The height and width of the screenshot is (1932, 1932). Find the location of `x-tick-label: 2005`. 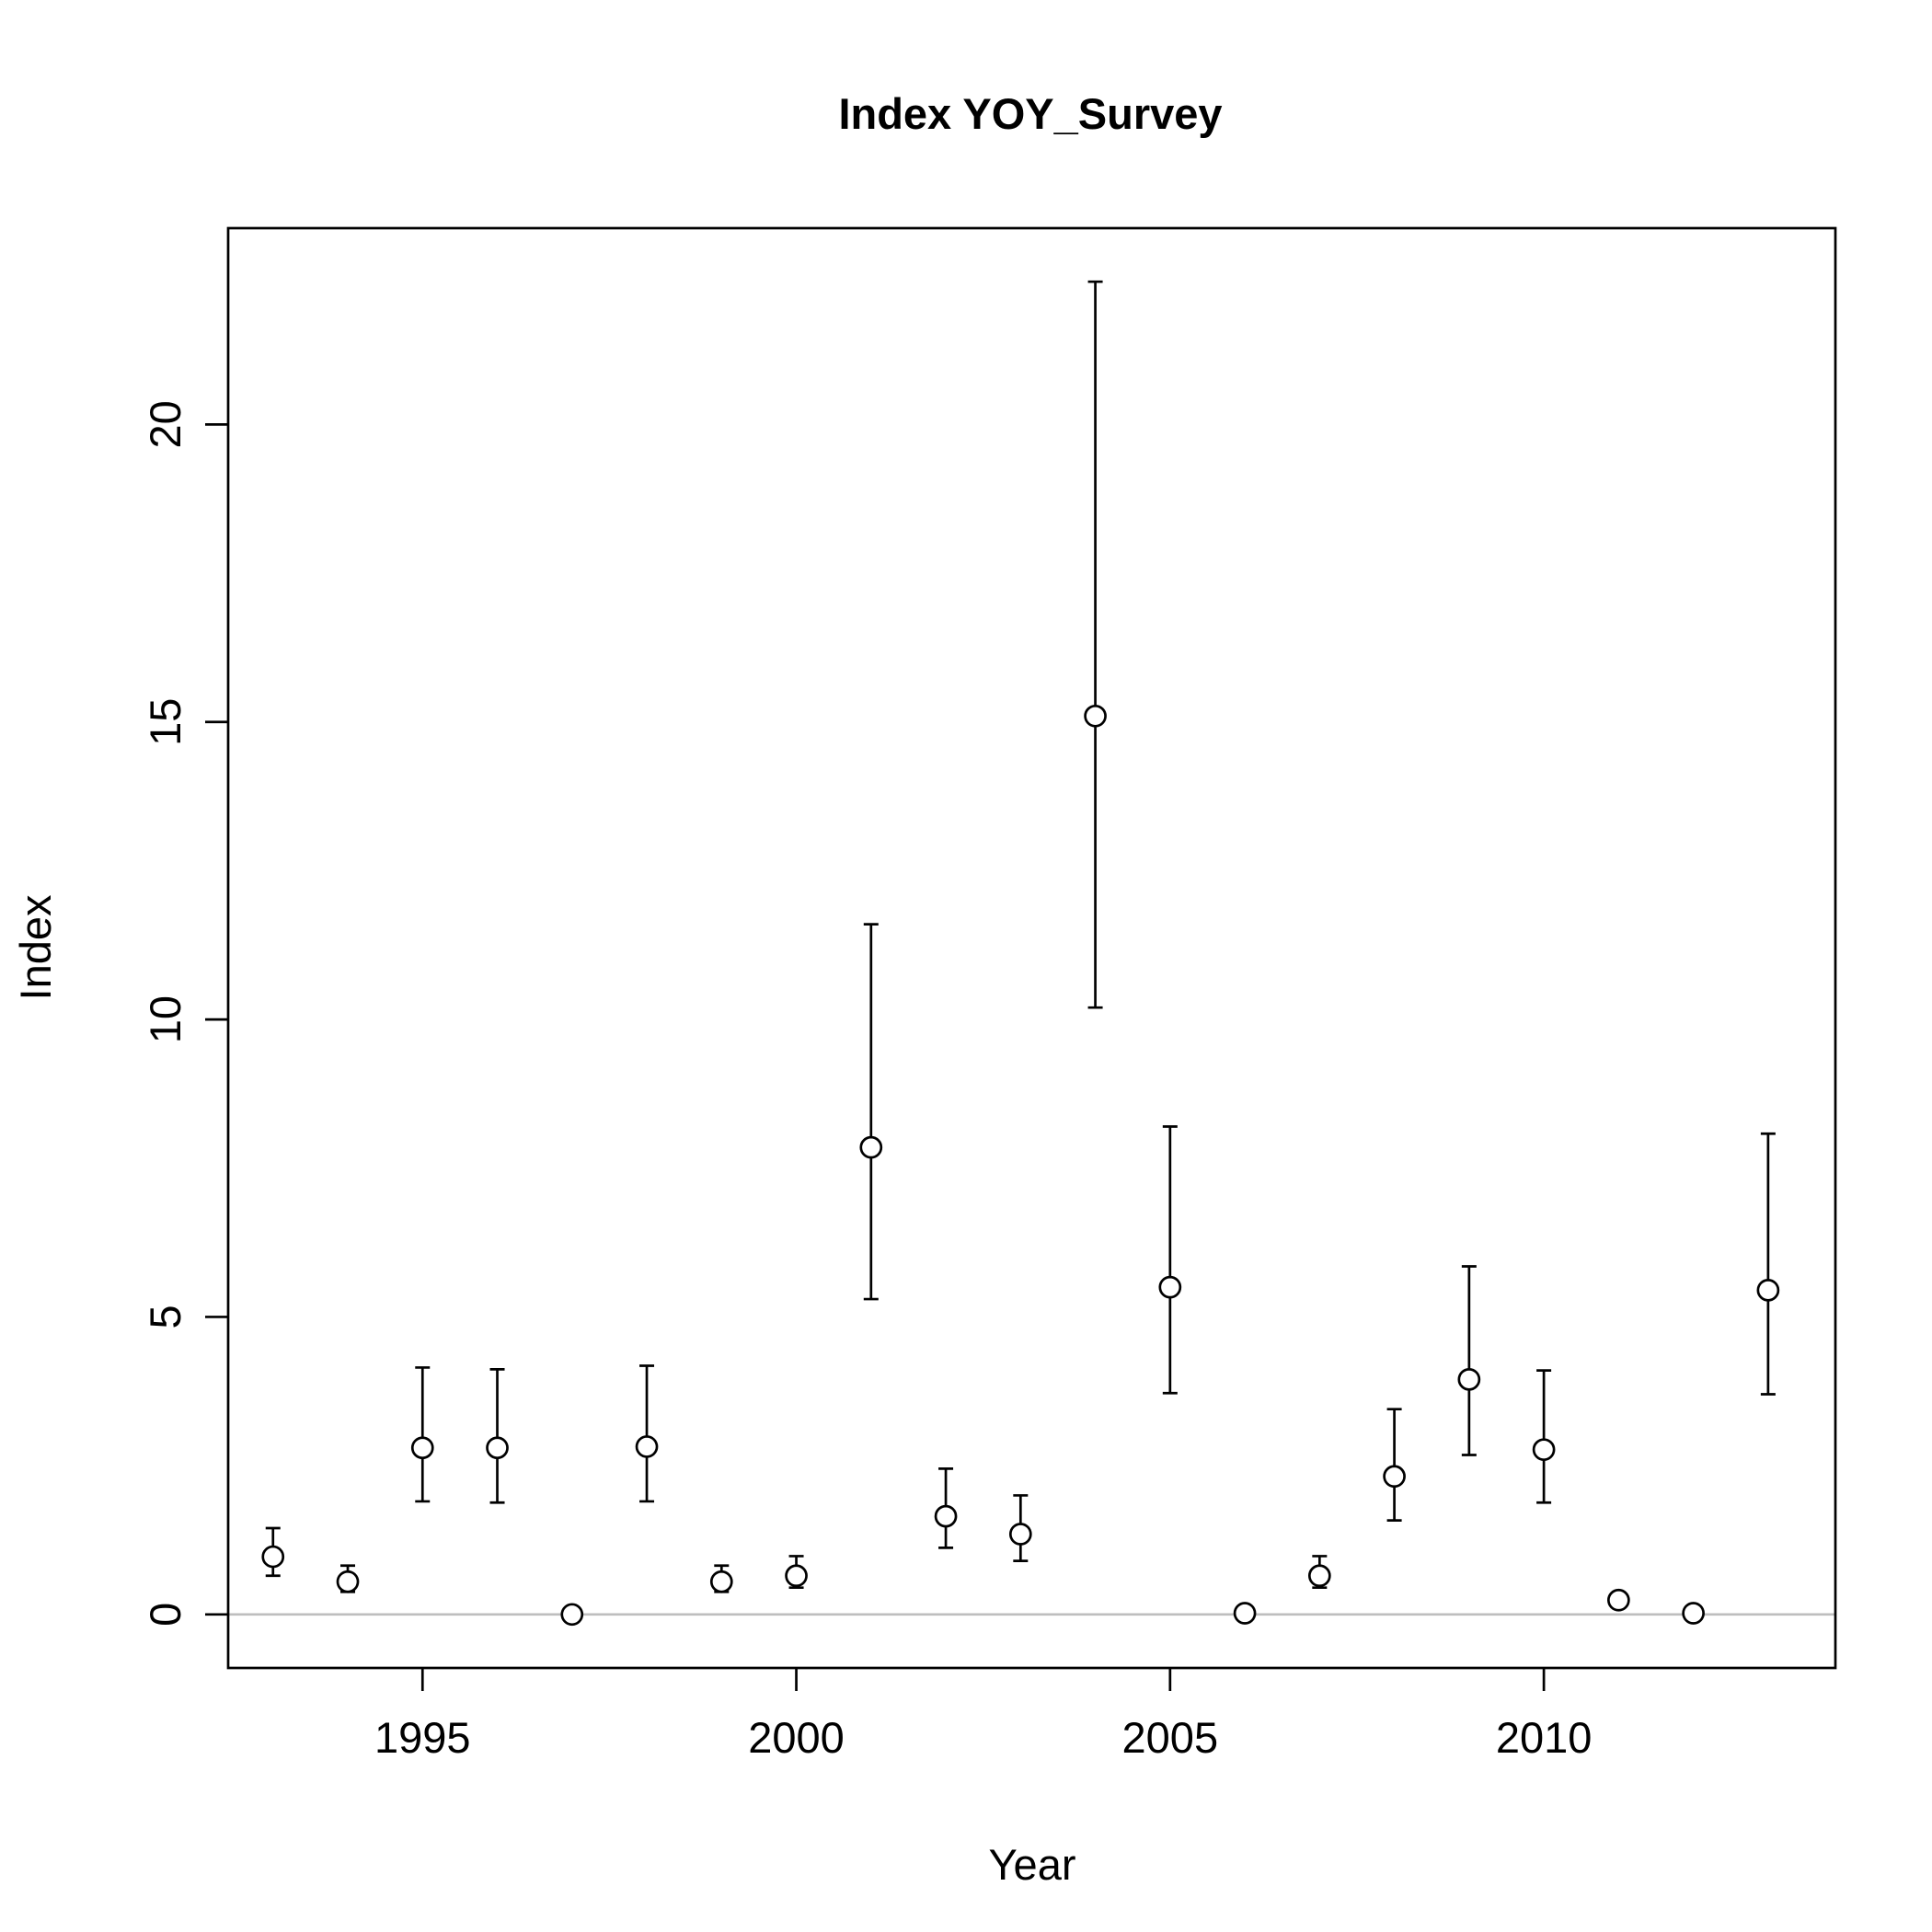

x-tick-label: 2005 is located at coordinates (1170, 1737).